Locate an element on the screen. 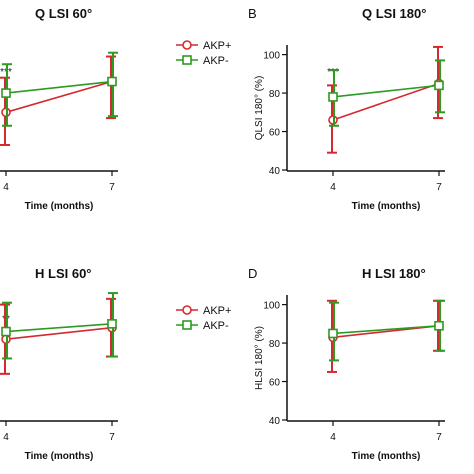 This screenshot has width=474, height=474. chart-title: H LSI 180° is located at coordinates (394, 273).